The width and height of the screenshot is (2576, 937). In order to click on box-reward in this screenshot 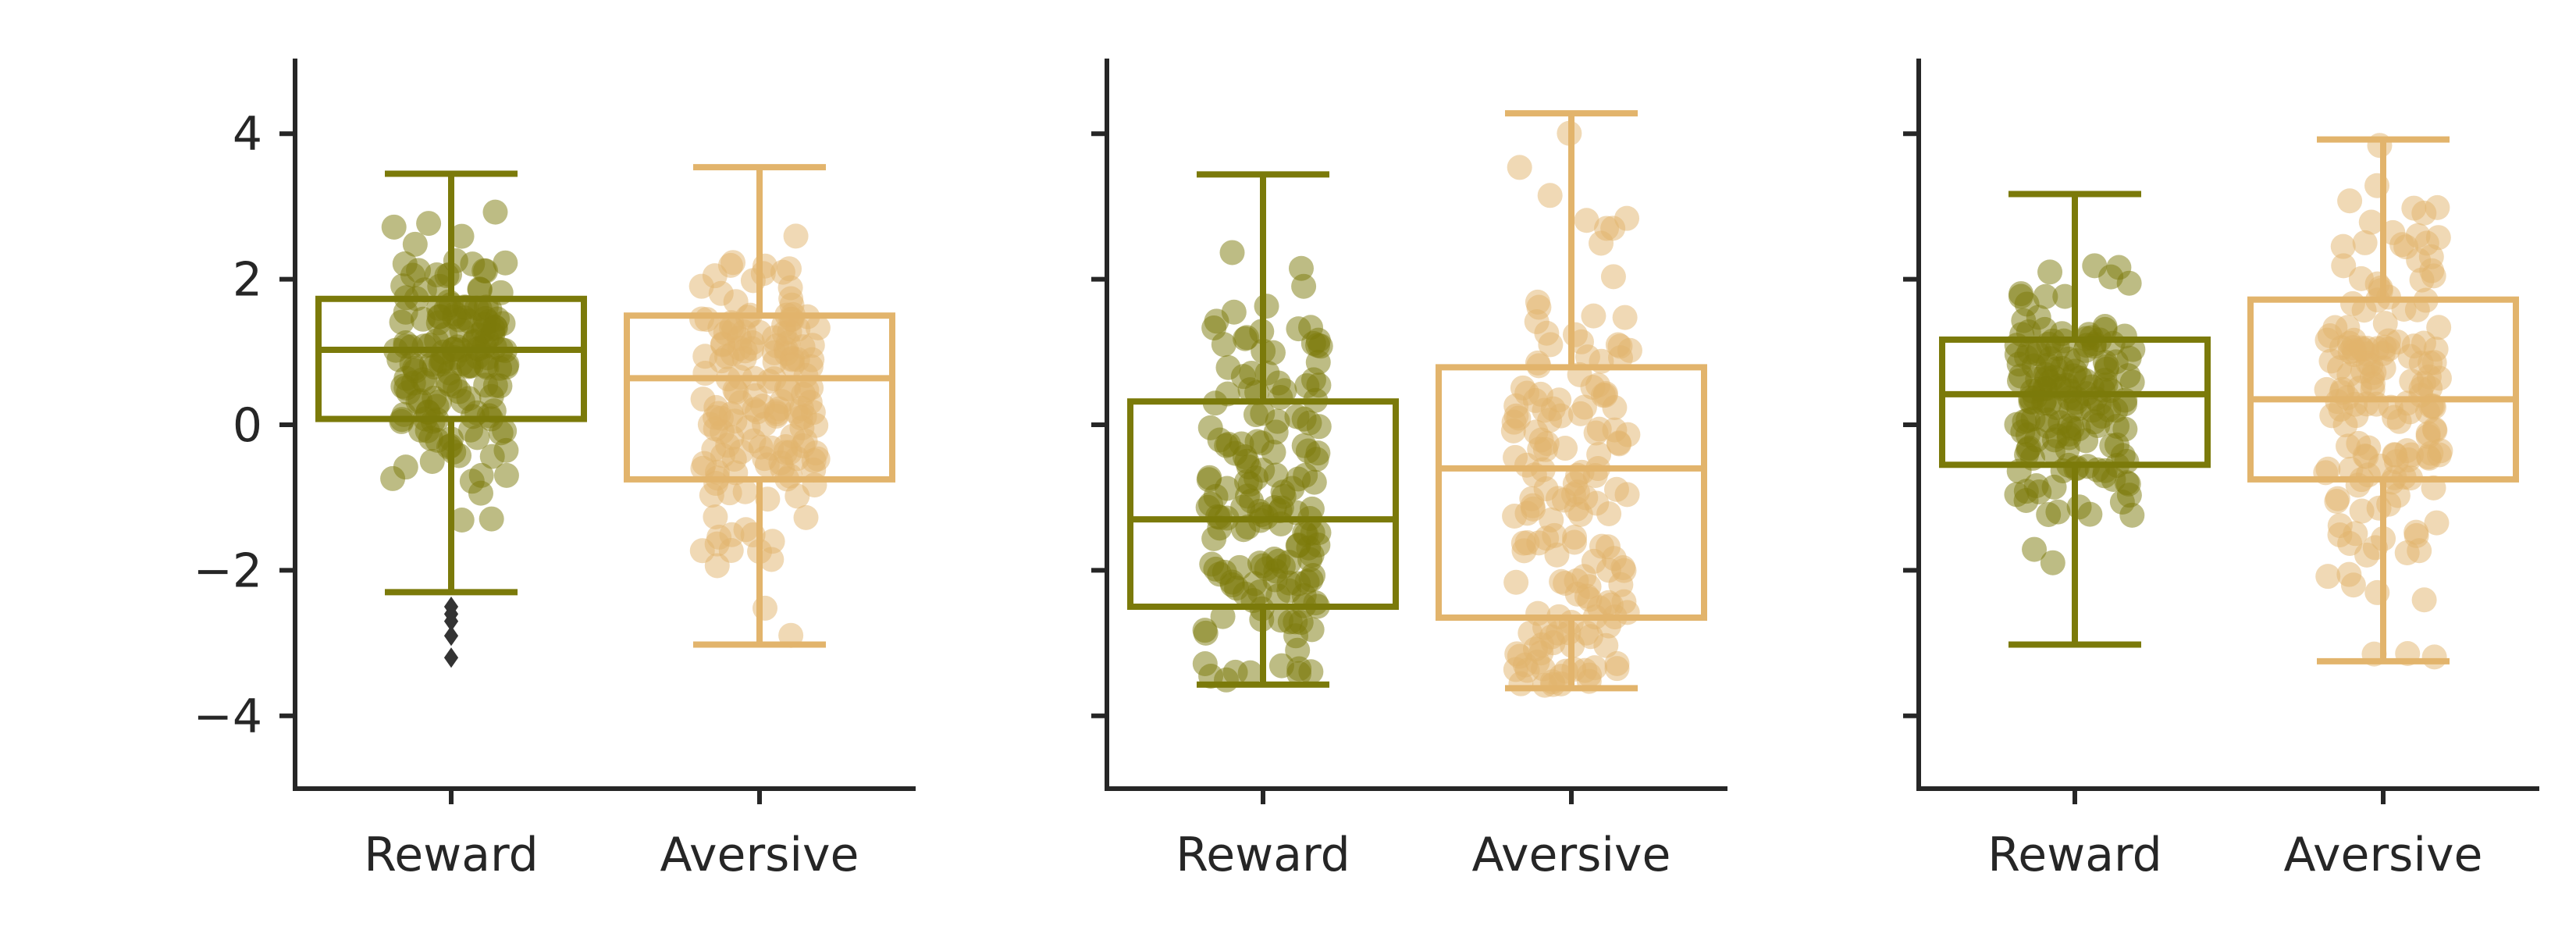, I will do `click(451, 419)`.